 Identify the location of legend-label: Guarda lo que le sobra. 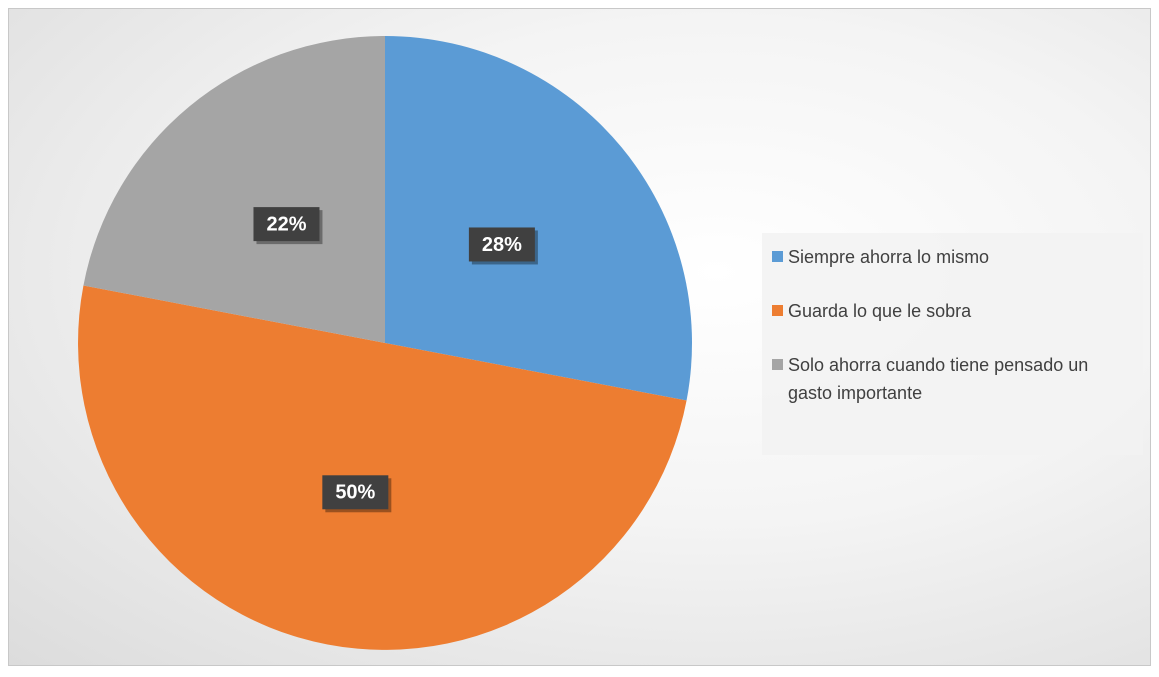
(880, 311).